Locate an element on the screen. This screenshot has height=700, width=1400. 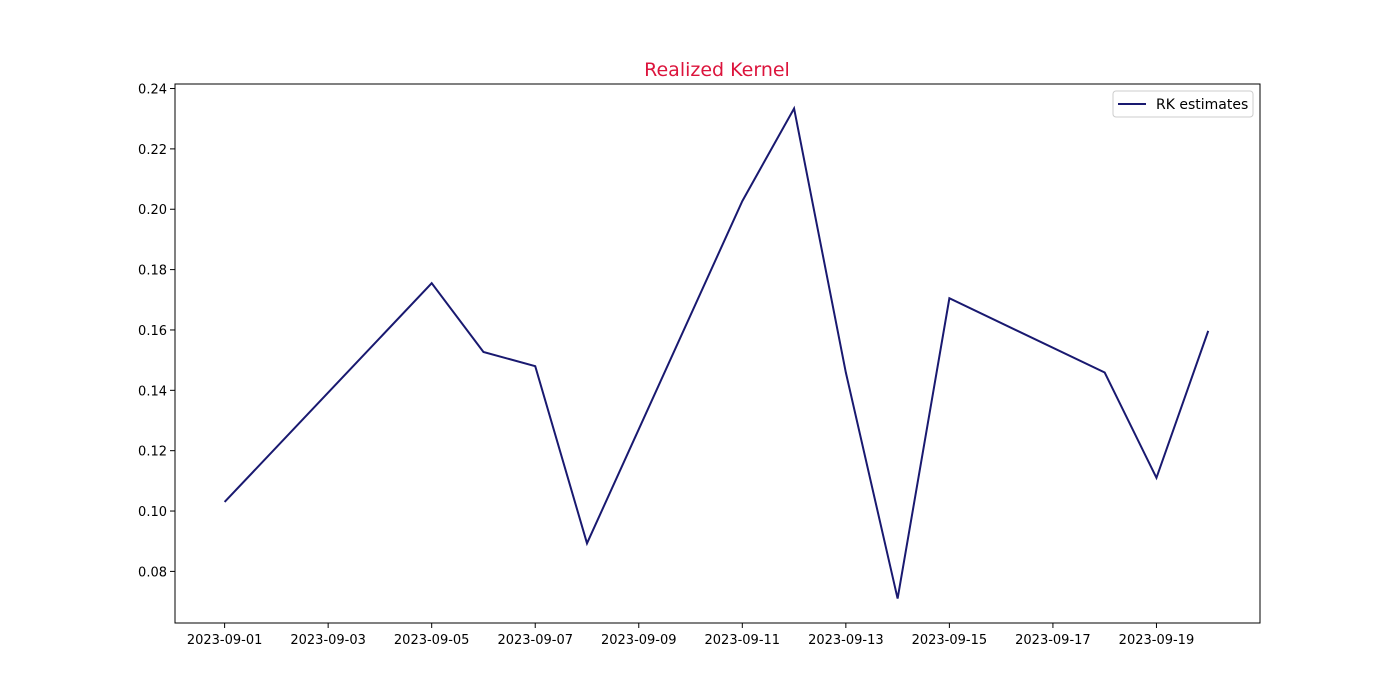
y-tick-label: 0.14 is located at coordinates (152, 391).